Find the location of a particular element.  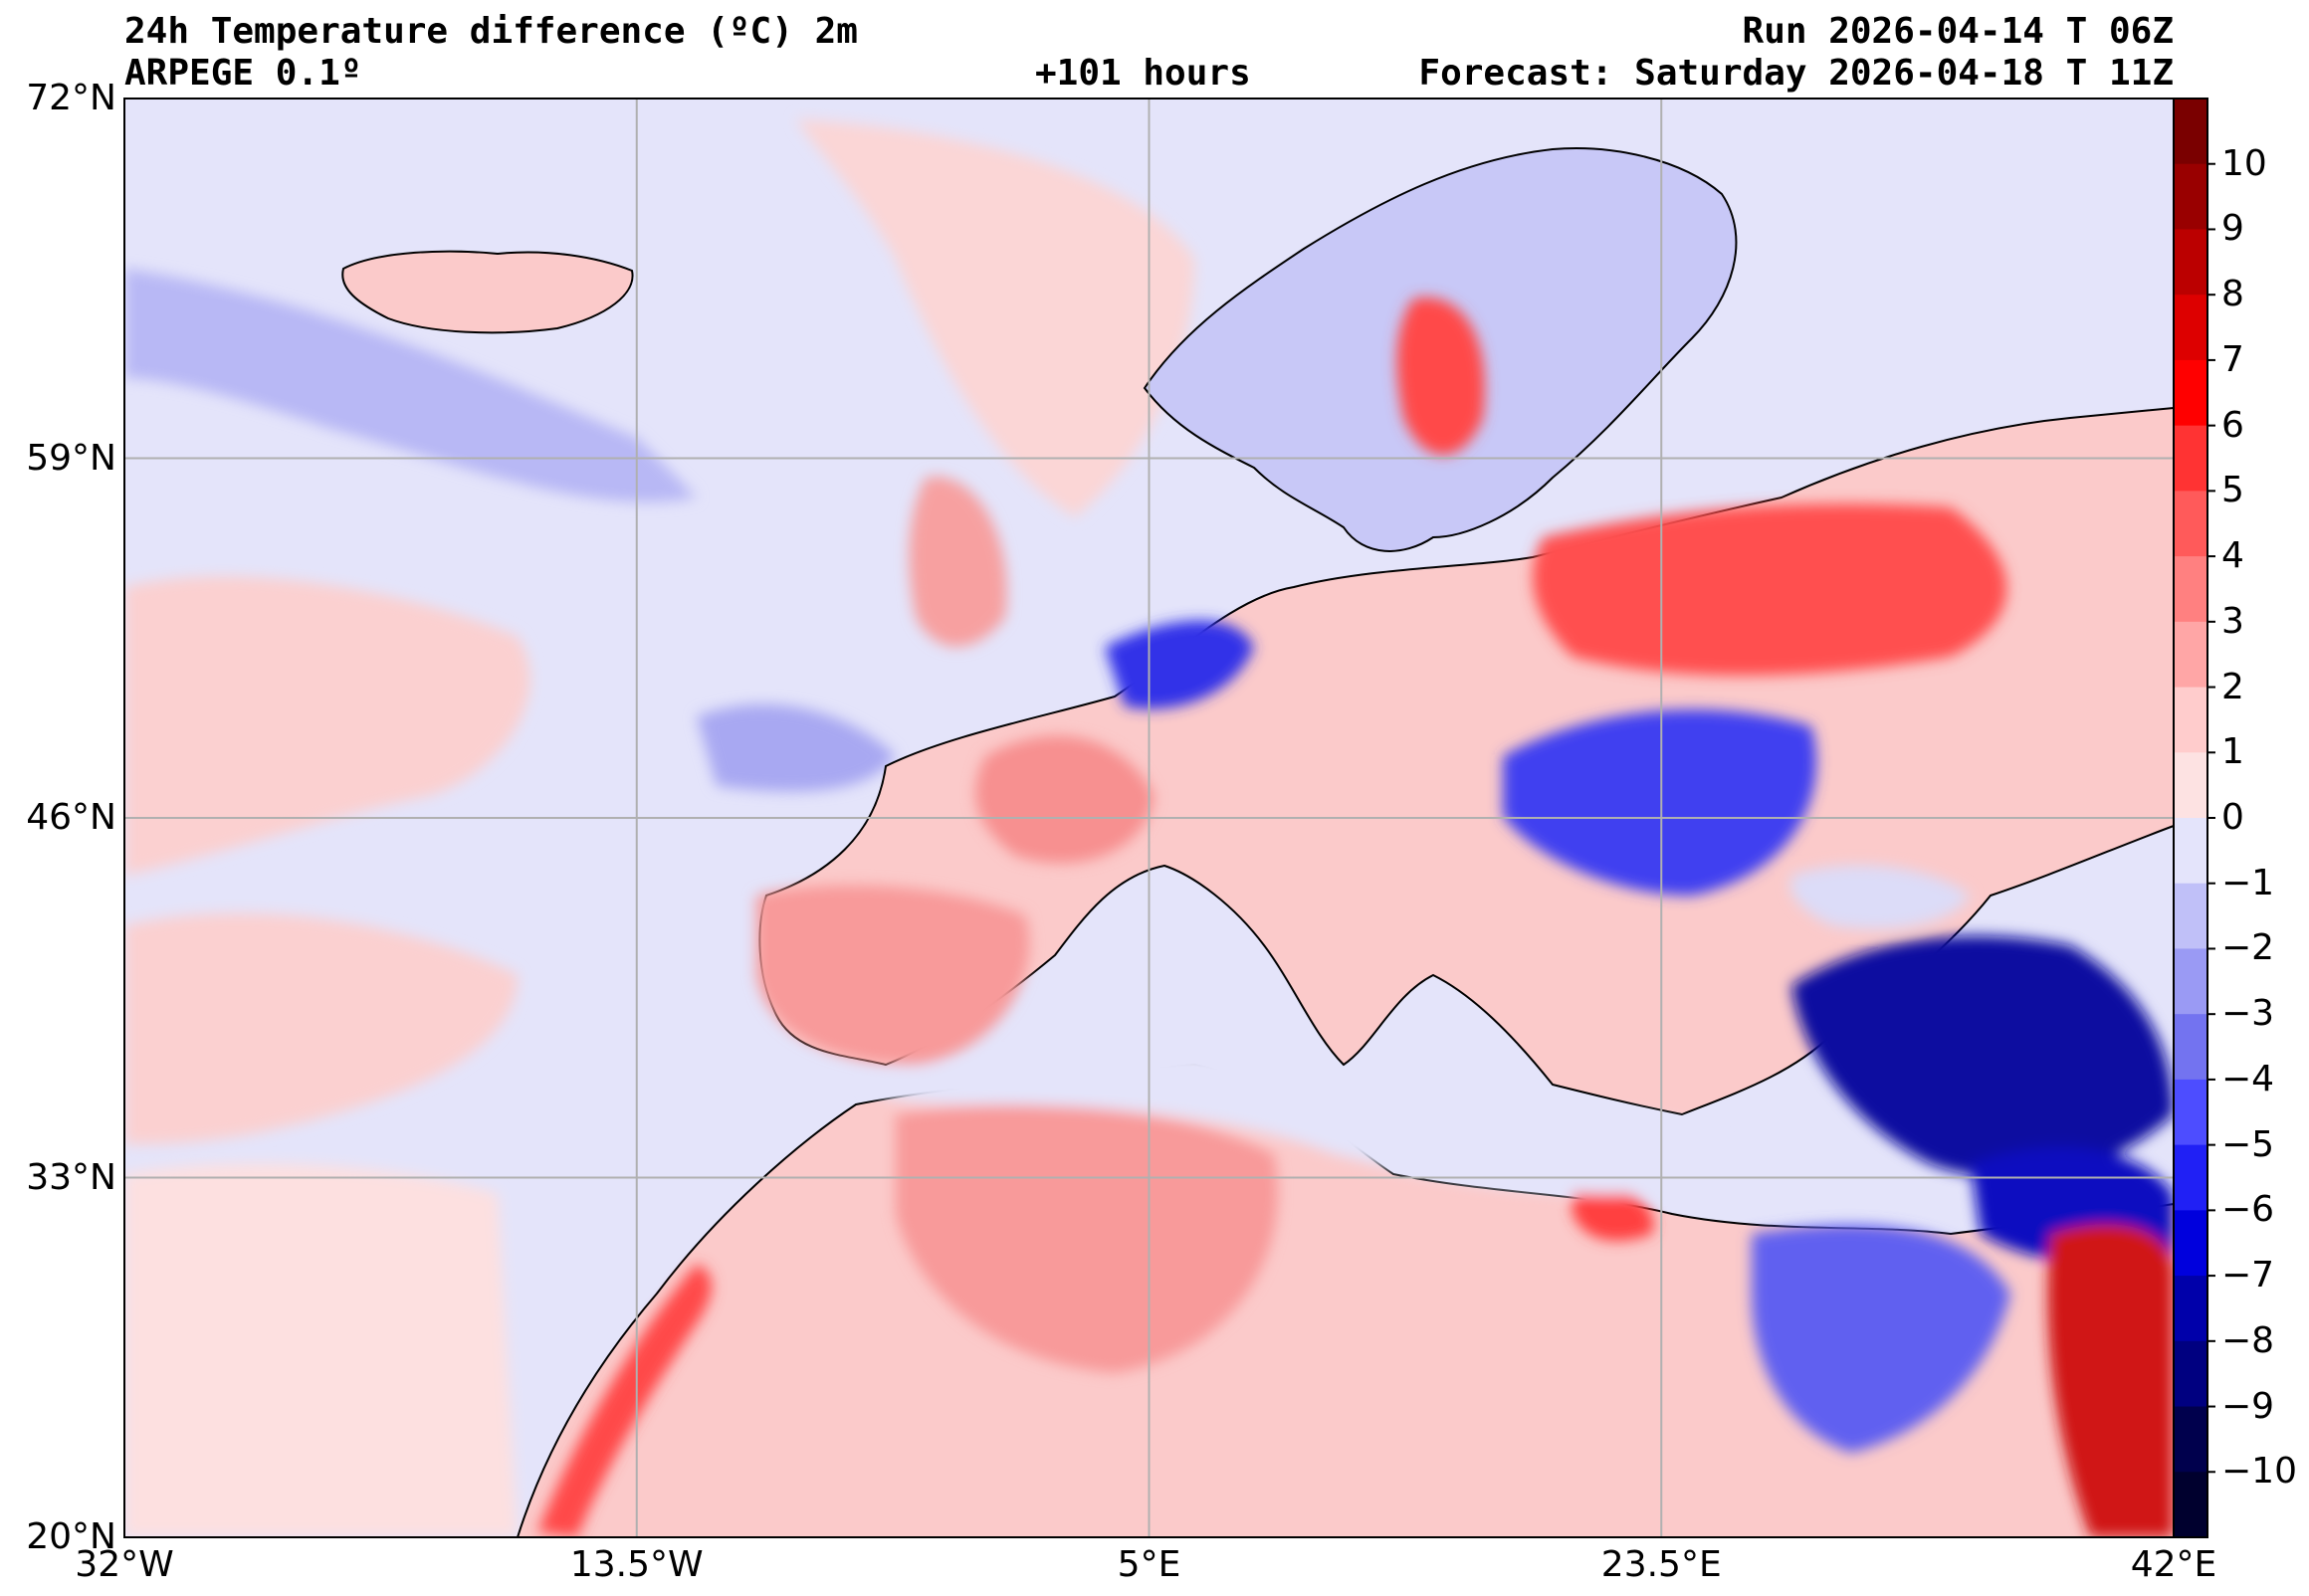

morocco-coast-warm-band is located at coordinates (625, 1401).